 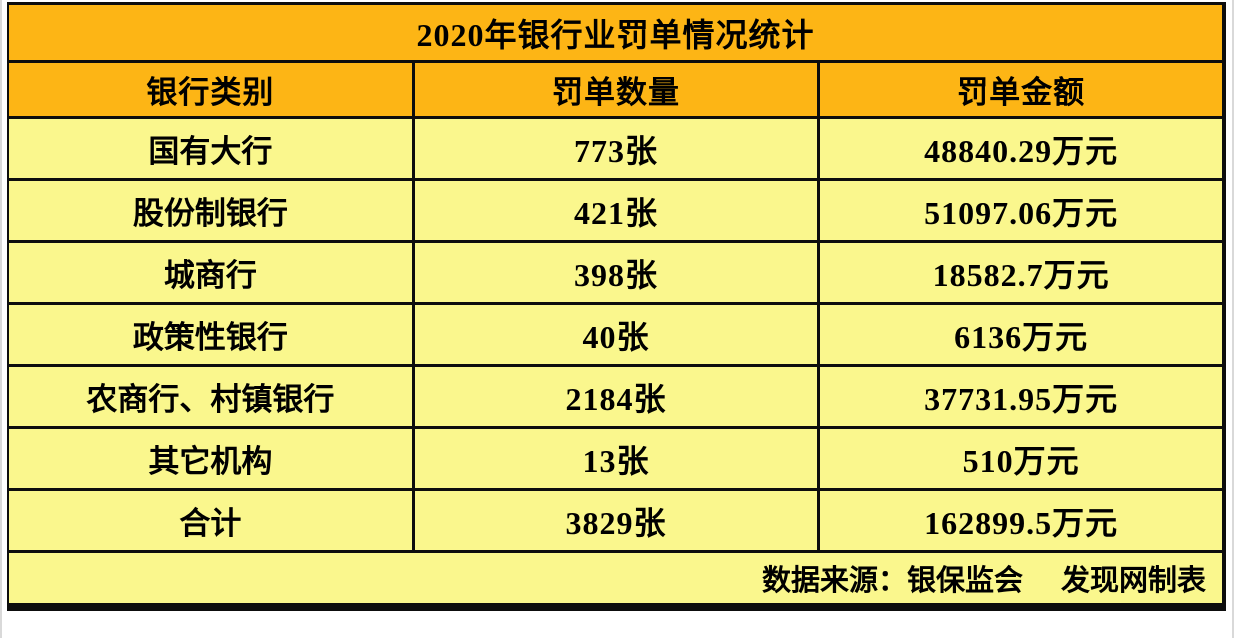 I want to click on cell-penalty-count: 773张, so click(x=616, y=148).